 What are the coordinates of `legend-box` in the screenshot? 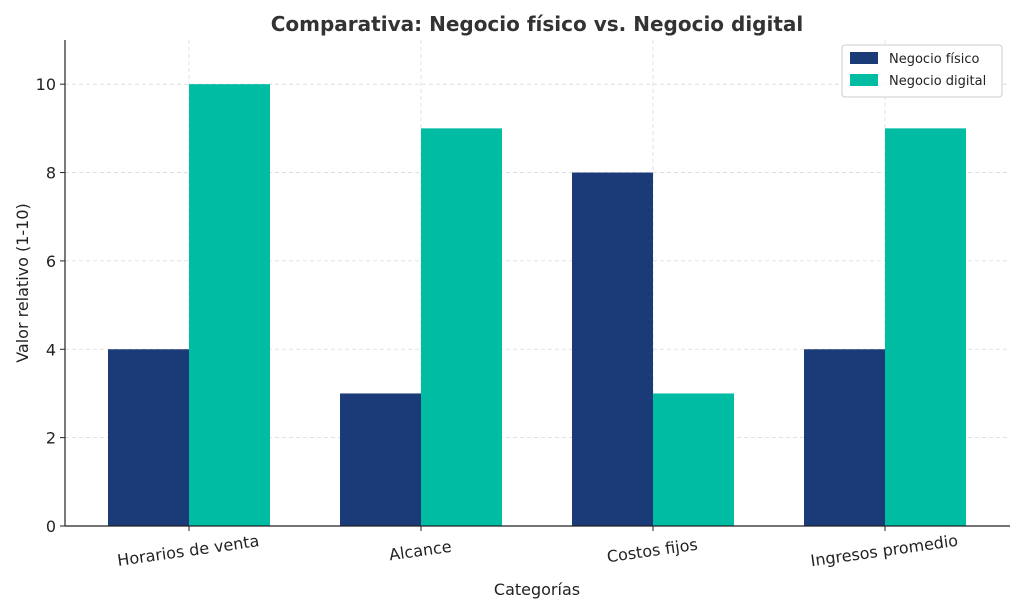 It's located at (922, 71).